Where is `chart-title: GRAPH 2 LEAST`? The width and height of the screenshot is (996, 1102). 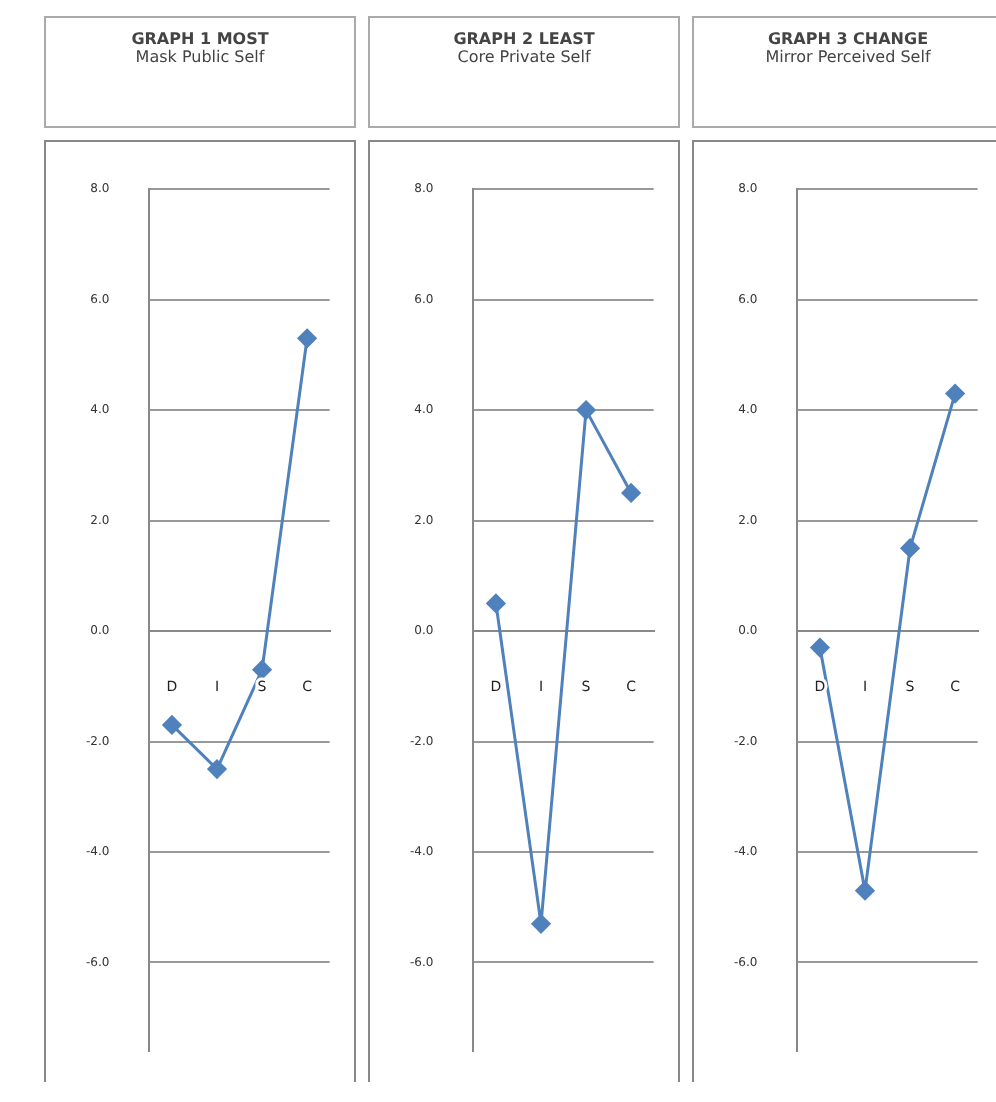
chart-title: GRAPH 2 LEAST is located at coordinates (524, 39).